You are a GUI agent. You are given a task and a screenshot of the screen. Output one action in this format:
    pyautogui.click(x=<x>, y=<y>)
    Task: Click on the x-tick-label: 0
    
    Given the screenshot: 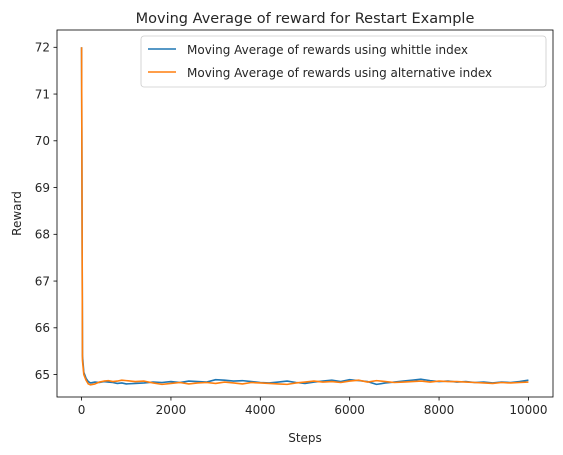 What is the action you would take?
    pyautogui.click(x=82, y=410)
    